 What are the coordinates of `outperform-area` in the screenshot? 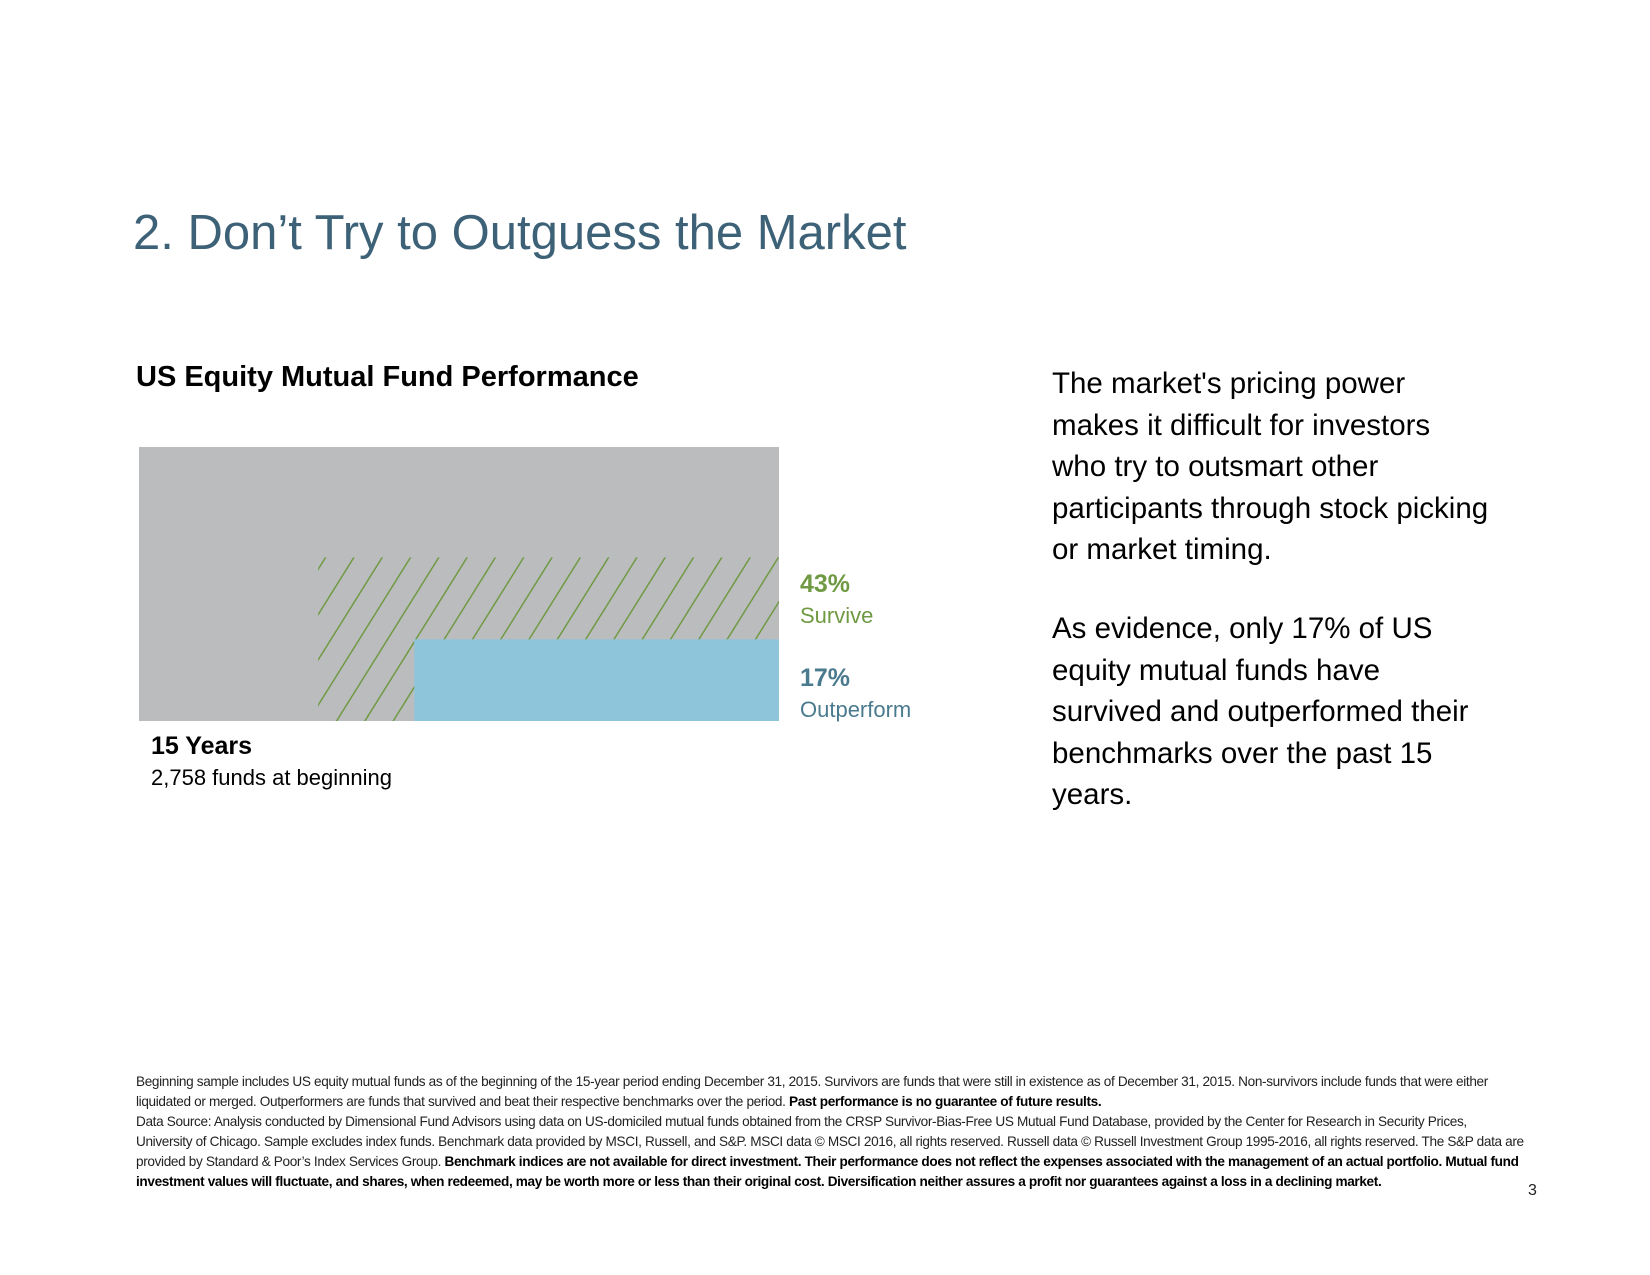 It's located at (596, 680).